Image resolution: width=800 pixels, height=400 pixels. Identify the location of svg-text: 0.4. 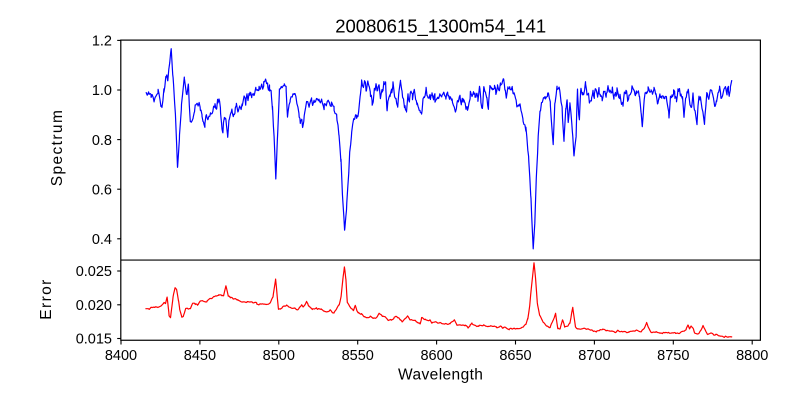
(102, 240).